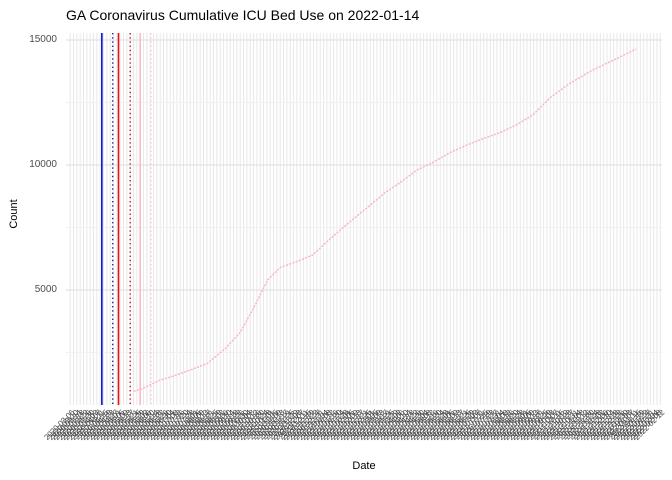 The width and height of the screenshot is (672, 480). I want to click on y-axis-title: Count, so click(14, 214).